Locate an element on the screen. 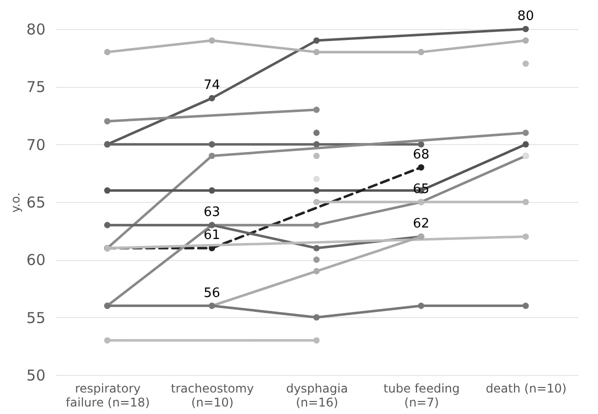 The width and height of the screenshot is (598, 414). x-tick-label: respiratory failure (n=18) is located at coordinates (108, 396).